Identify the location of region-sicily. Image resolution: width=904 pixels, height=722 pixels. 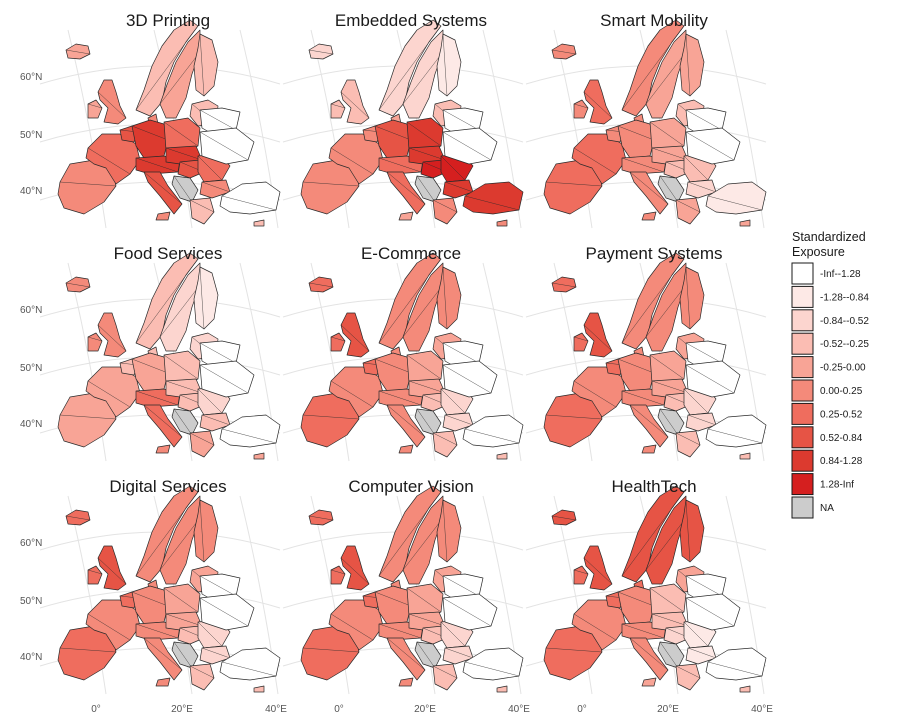
(163, 216).